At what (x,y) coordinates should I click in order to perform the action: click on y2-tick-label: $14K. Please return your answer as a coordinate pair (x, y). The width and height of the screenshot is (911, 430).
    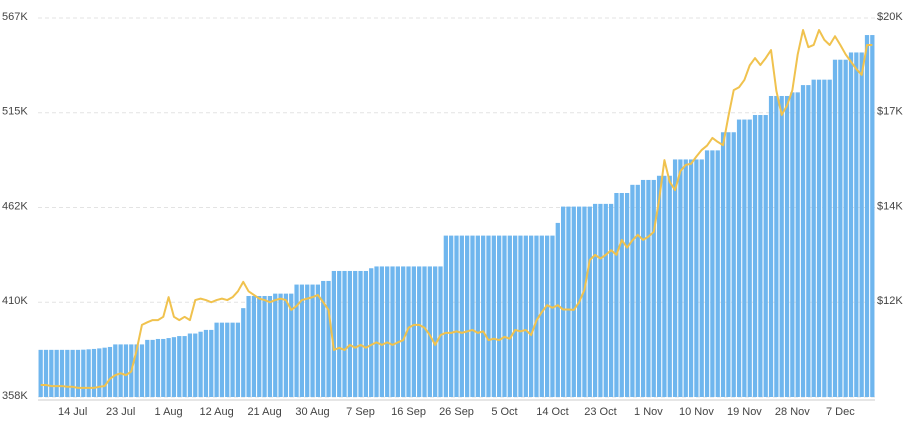
    Looking at the image, I should click on (890, 206).